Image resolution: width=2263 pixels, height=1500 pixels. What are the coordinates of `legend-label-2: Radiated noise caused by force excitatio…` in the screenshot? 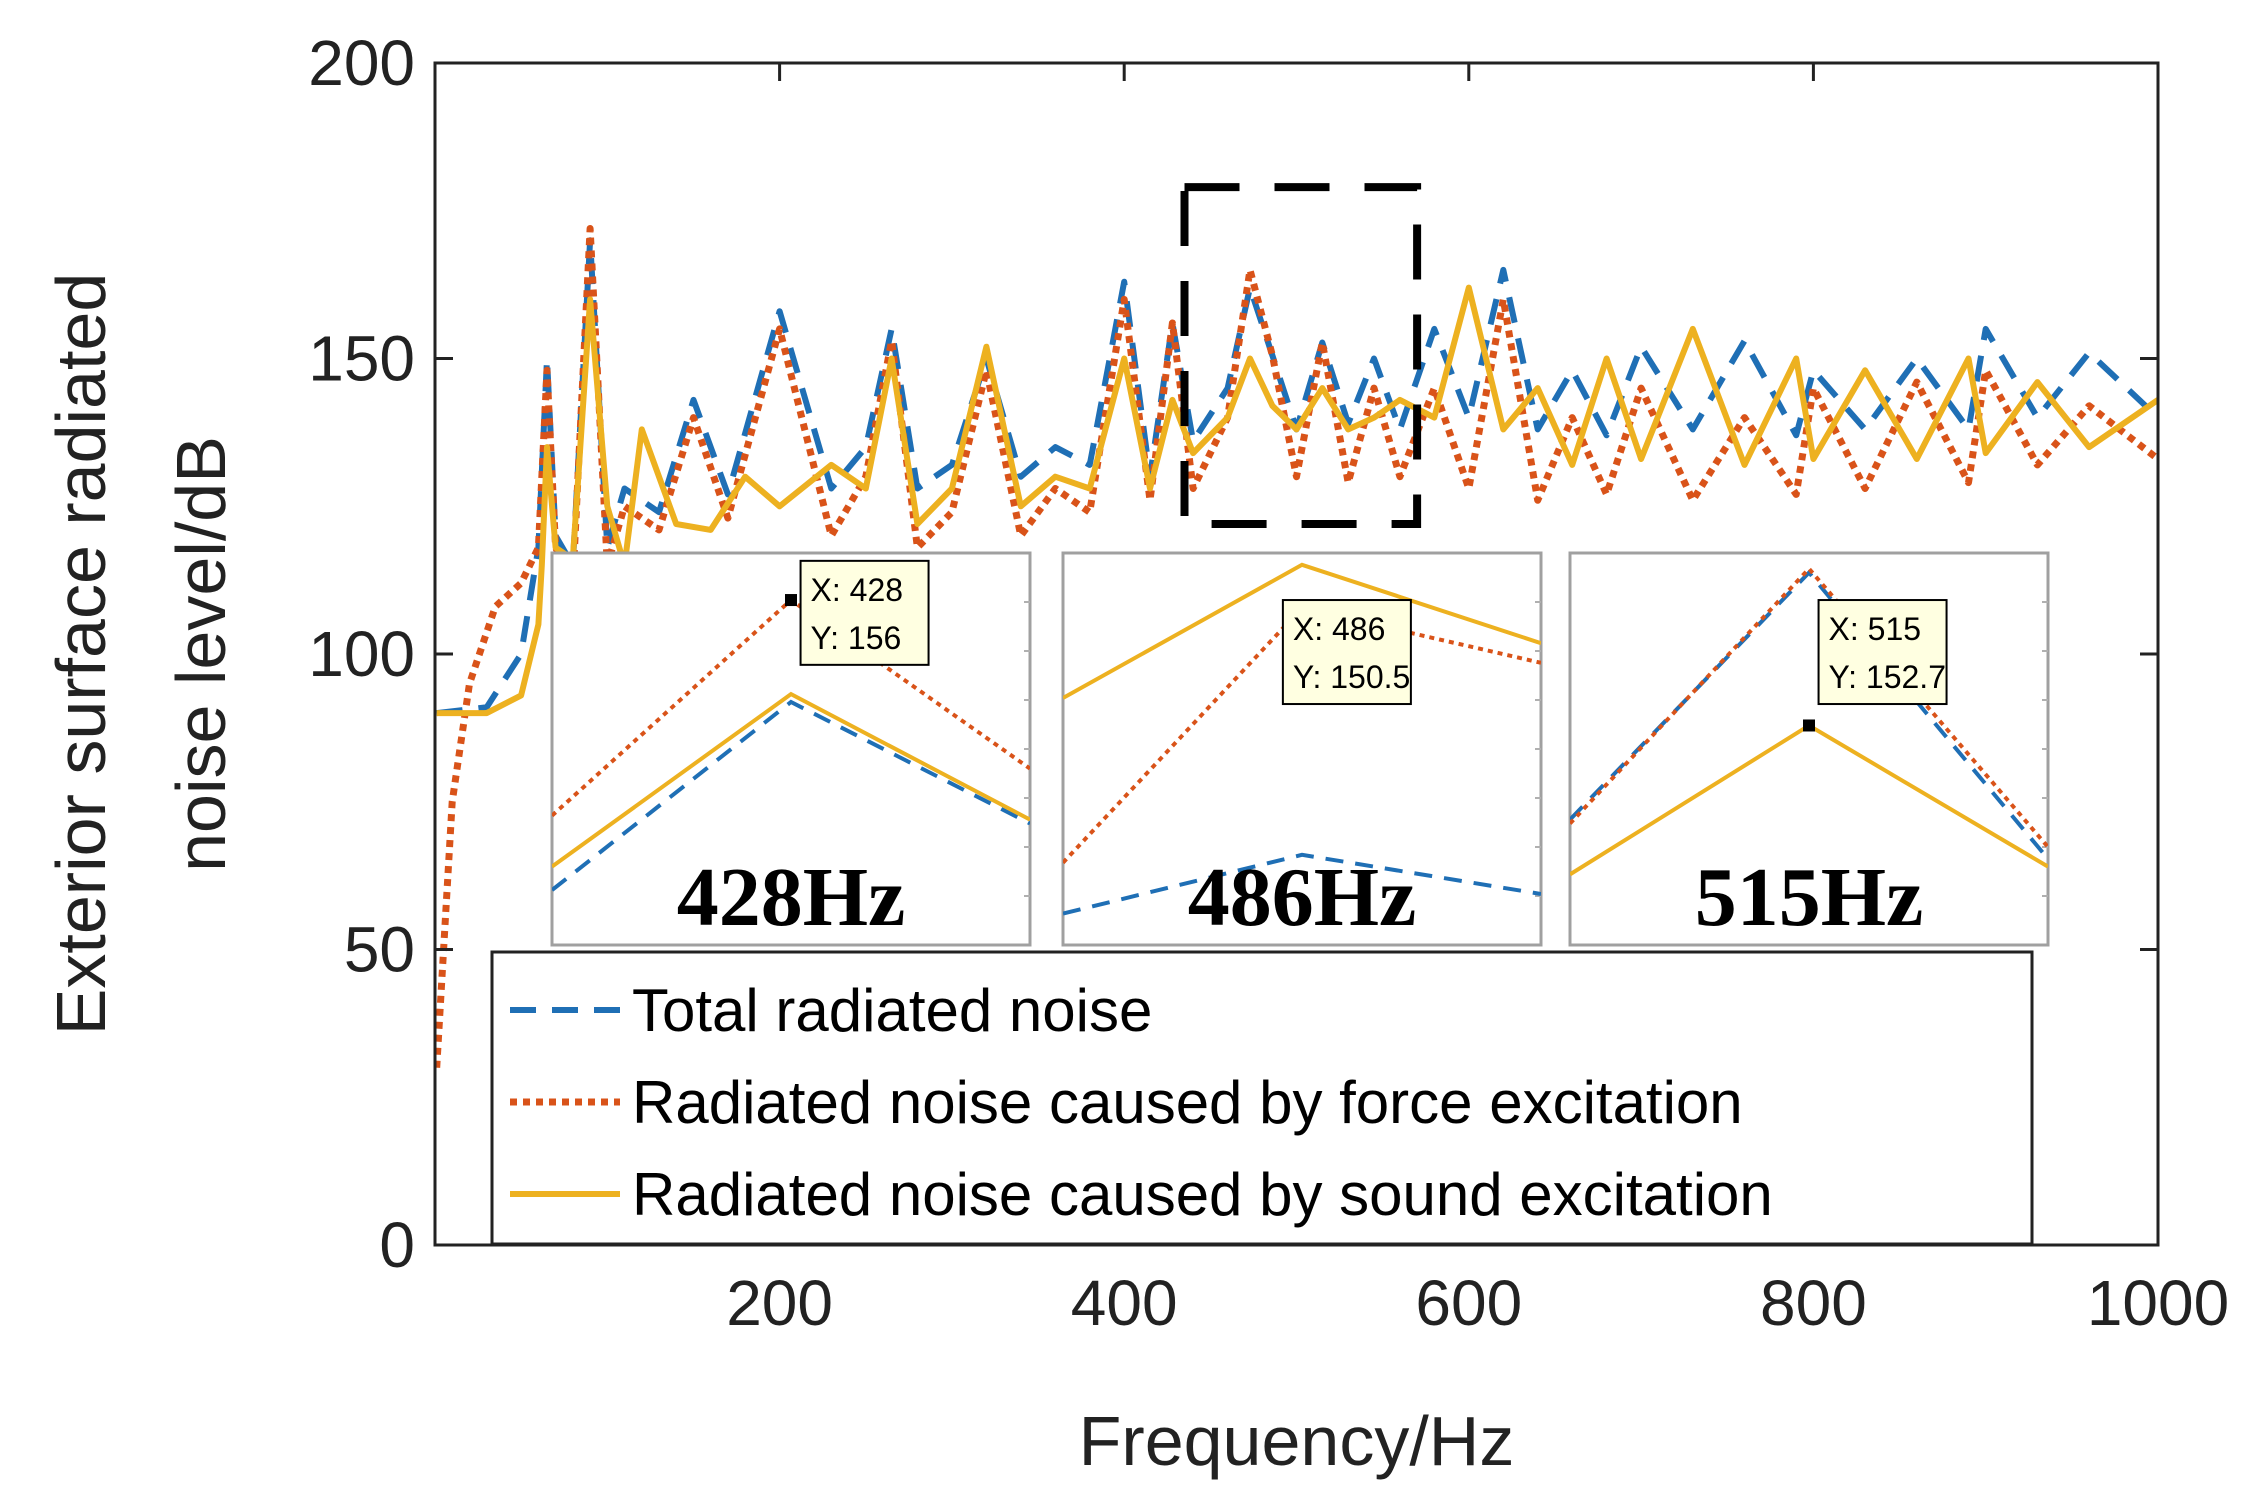 It's located at (1187, 1102).